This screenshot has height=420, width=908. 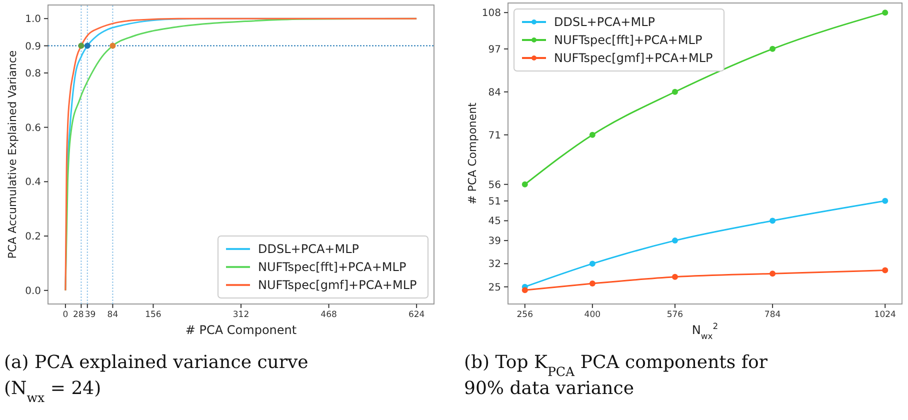 I want to click on x-tick-label: 784, so click(x=772, y=315).